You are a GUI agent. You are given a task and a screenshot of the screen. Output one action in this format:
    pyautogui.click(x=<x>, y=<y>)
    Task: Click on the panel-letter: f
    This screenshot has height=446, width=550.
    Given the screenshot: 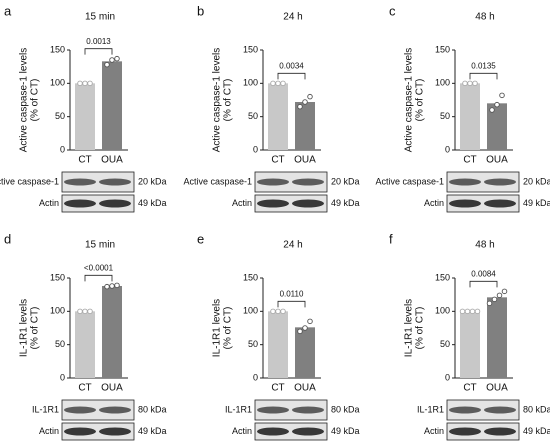 What is the action you would take?
    pyautogui.click(x=391, y=238)
    